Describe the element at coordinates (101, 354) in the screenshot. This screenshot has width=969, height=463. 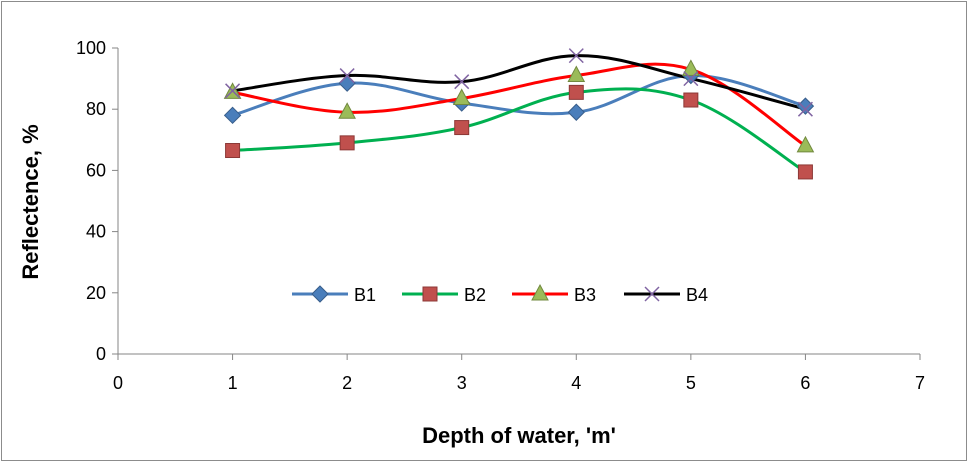
I see `y-tick-label: 0` at that location.